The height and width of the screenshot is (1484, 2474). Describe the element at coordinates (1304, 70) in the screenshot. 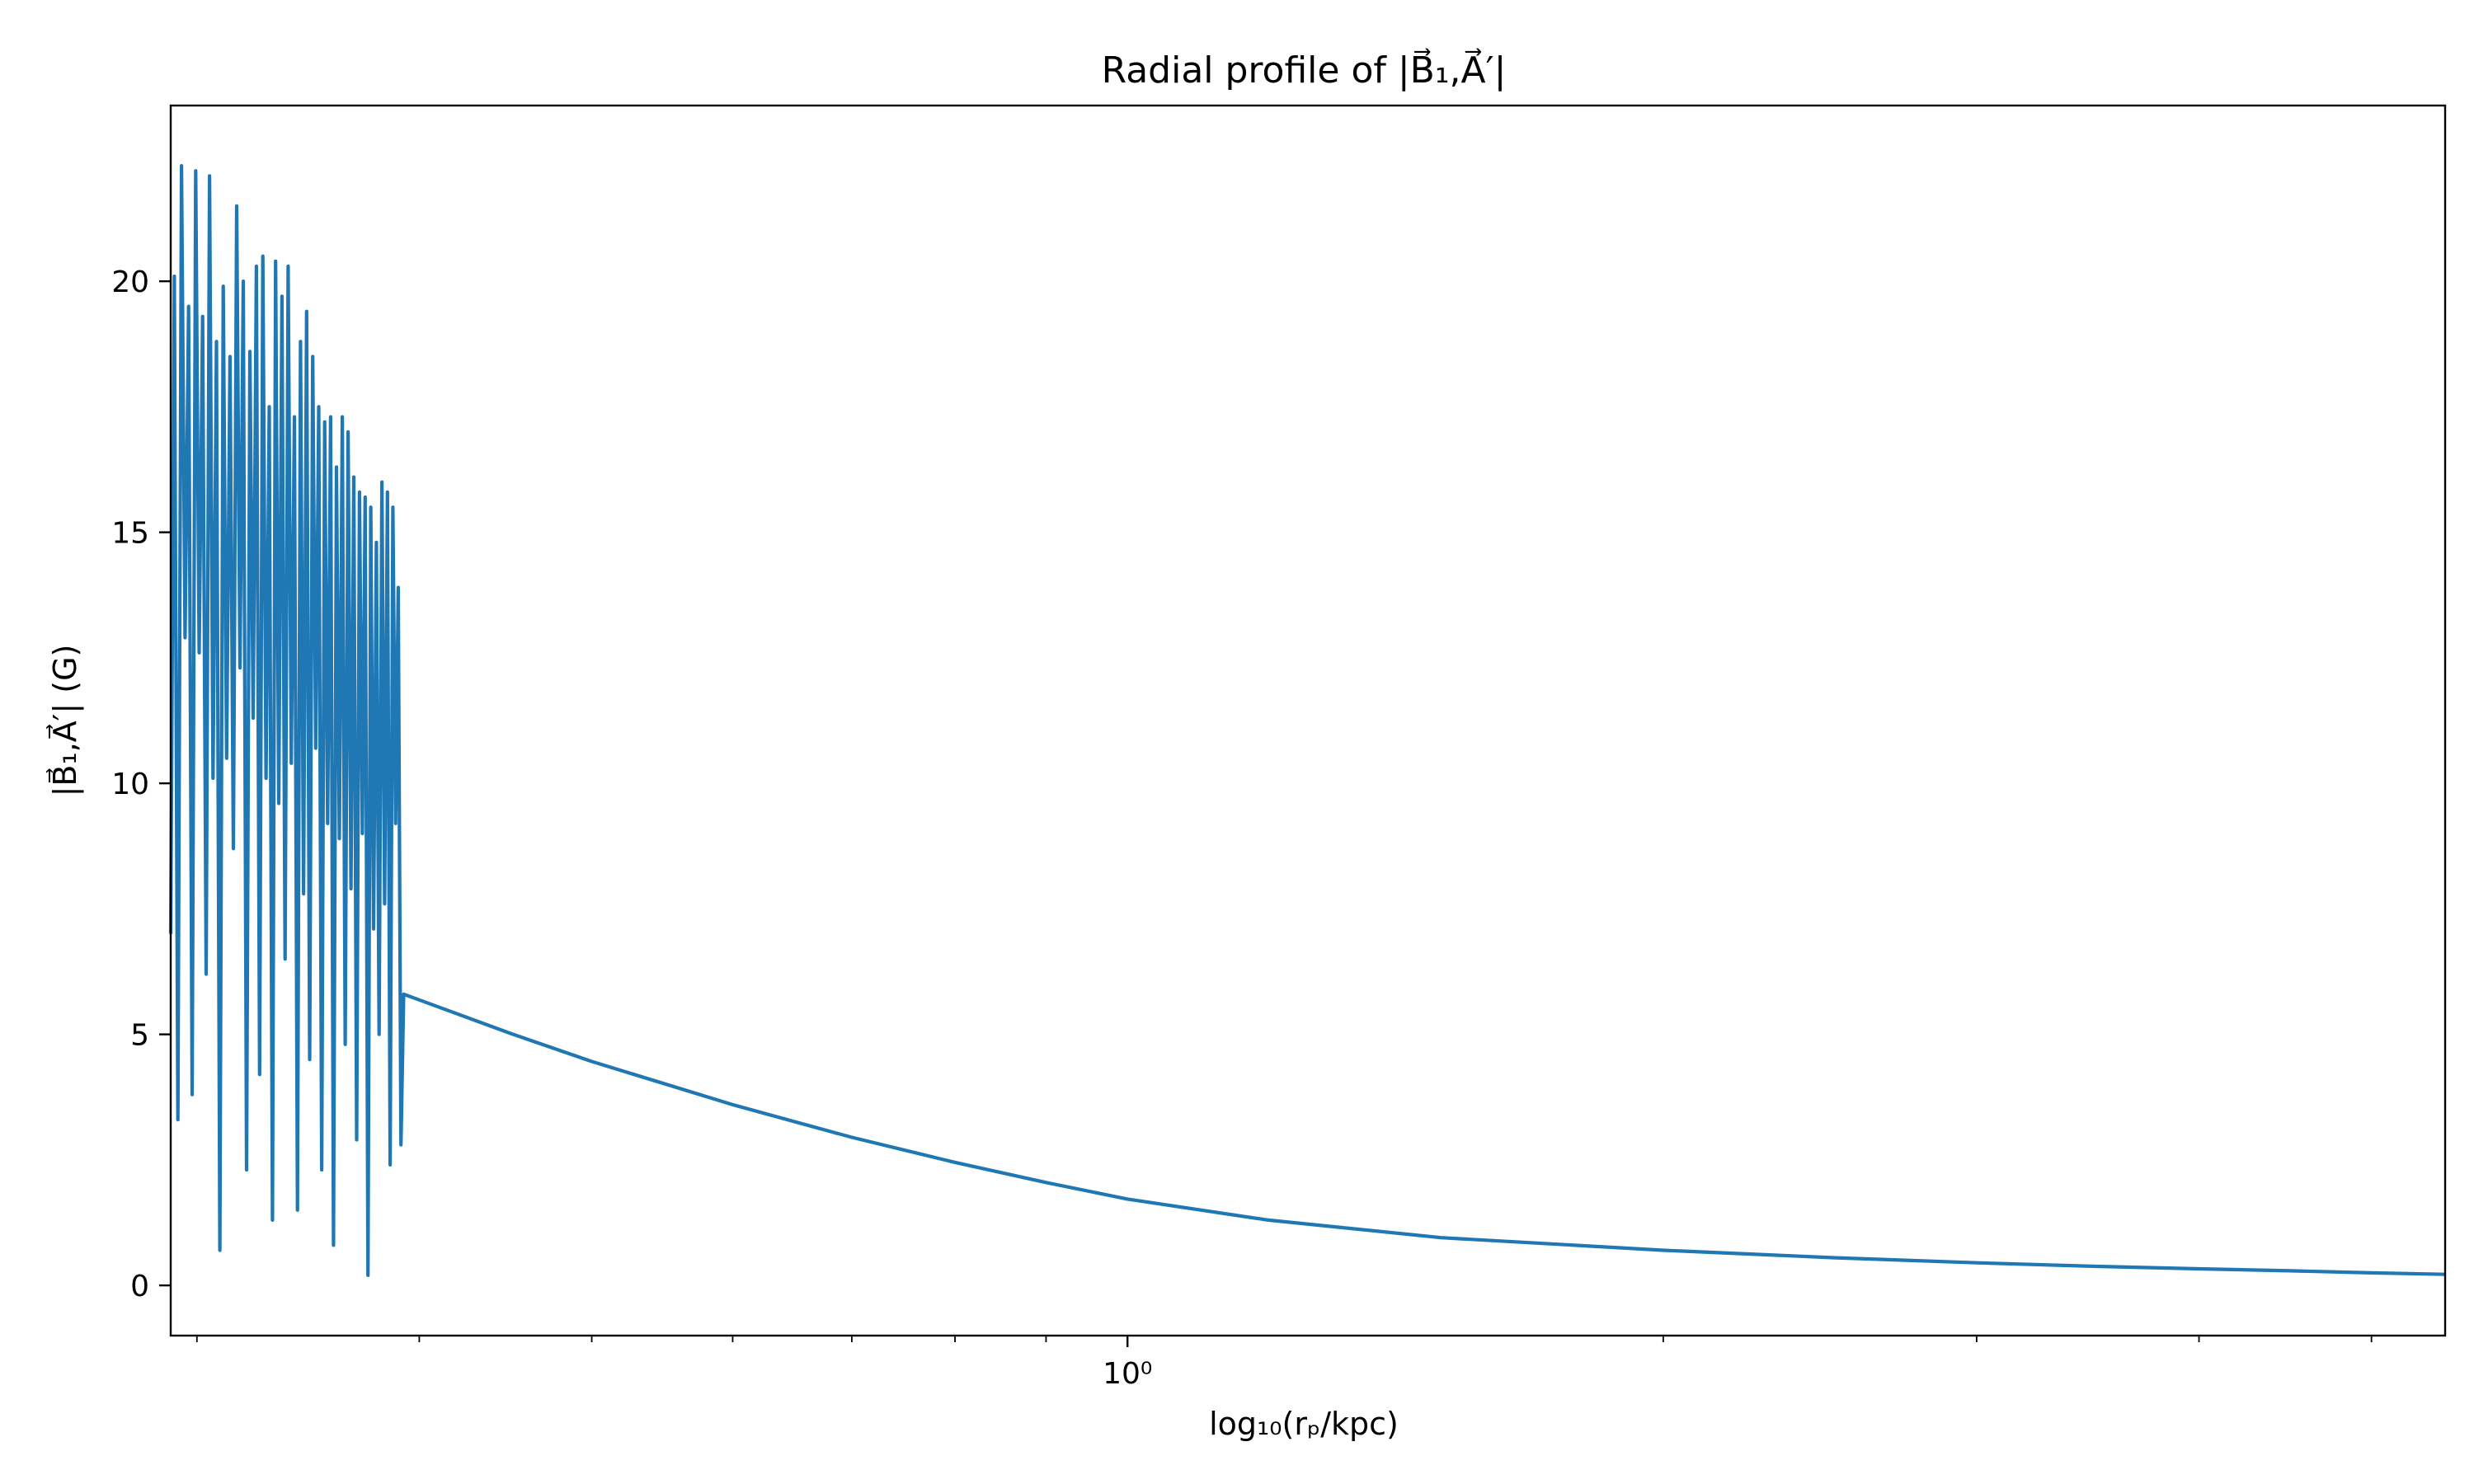

I see `chart-title: Radial profile of |B⃗₁,A⃗′|` at that location.